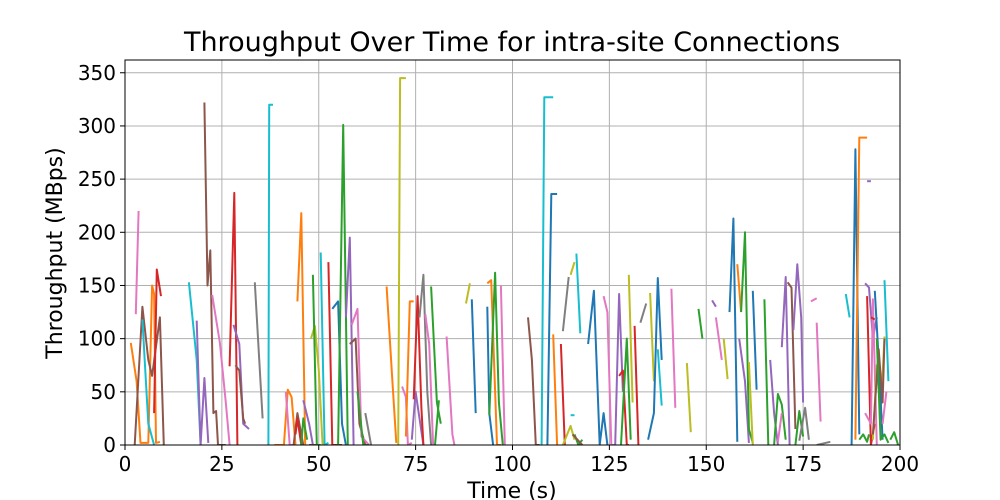  Describe the element at coordinates (803, 464) in the screenshot. I see `x-tick-label: 175` at that location.